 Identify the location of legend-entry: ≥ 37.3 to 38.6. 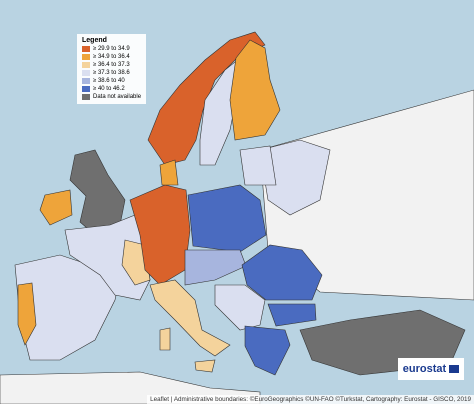
(111, 73).